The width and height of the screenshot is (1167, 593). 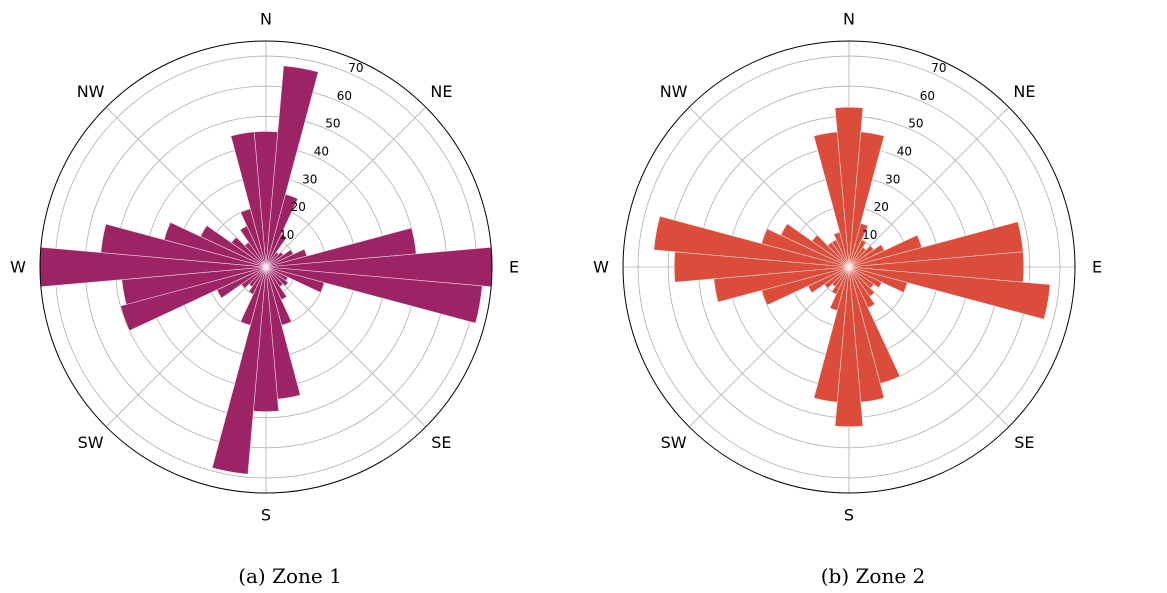 I want to click on chart-caption: (b) Zone 2, so click(x=873, y=576).